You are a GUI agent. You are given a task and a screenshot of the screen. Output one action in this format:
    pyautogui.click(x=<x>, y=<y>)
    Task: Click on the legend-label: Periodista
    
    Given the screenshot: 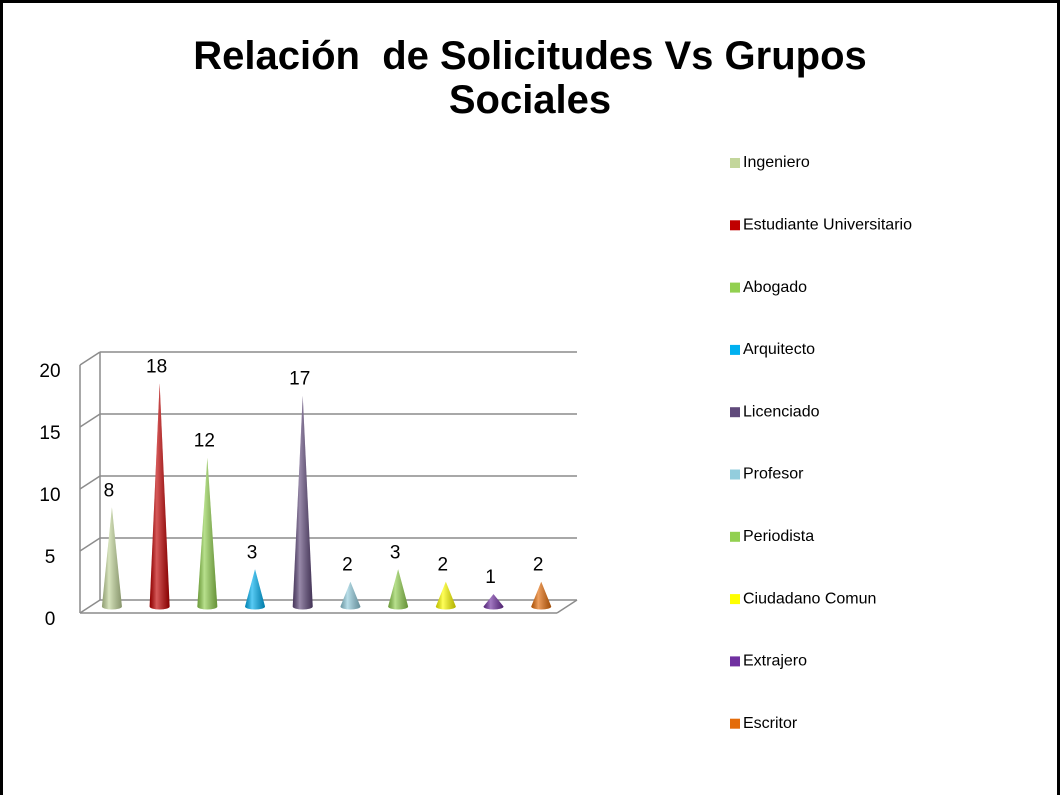 What is the action you would take?
    pyautogui.click(x=778, y=536)
    